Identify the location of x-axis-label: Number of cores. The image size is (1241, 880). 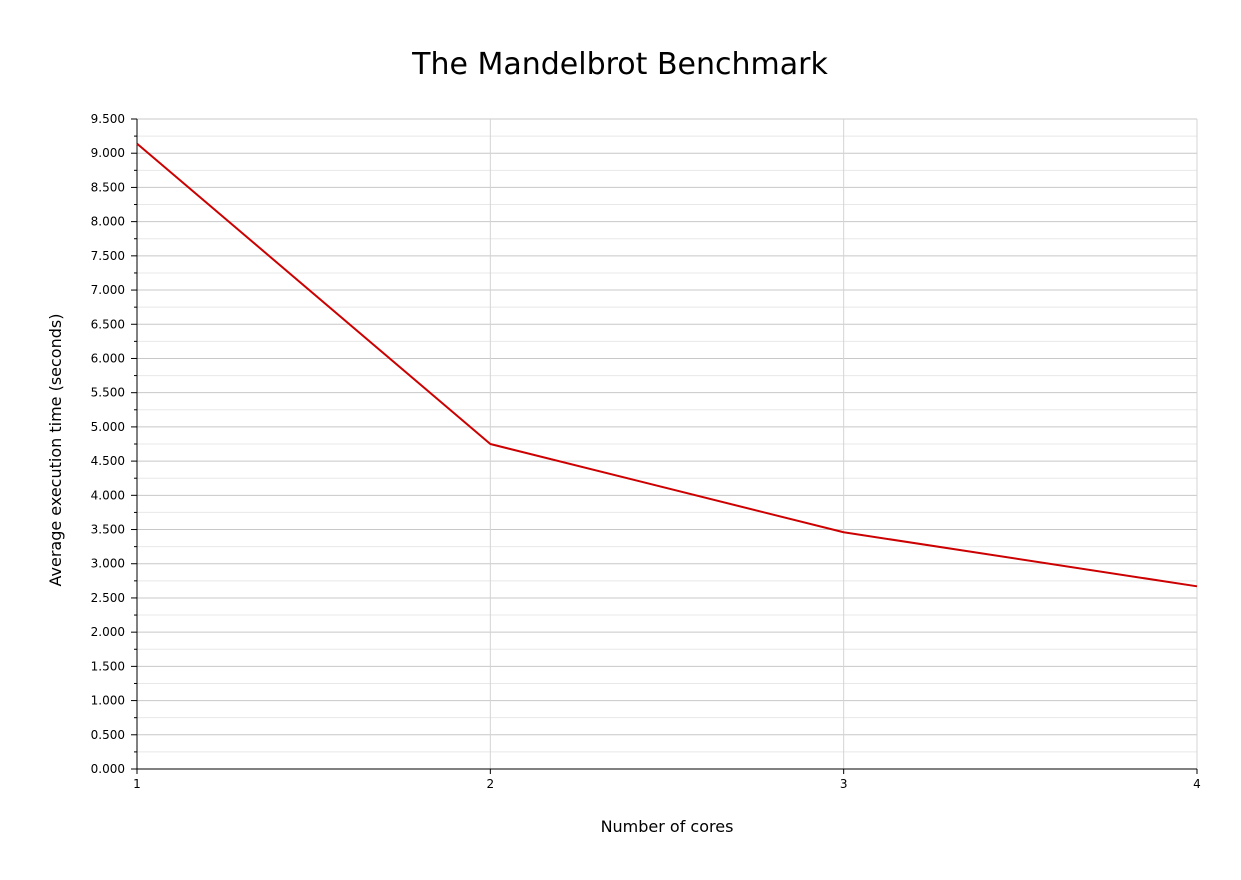
(667, 826).